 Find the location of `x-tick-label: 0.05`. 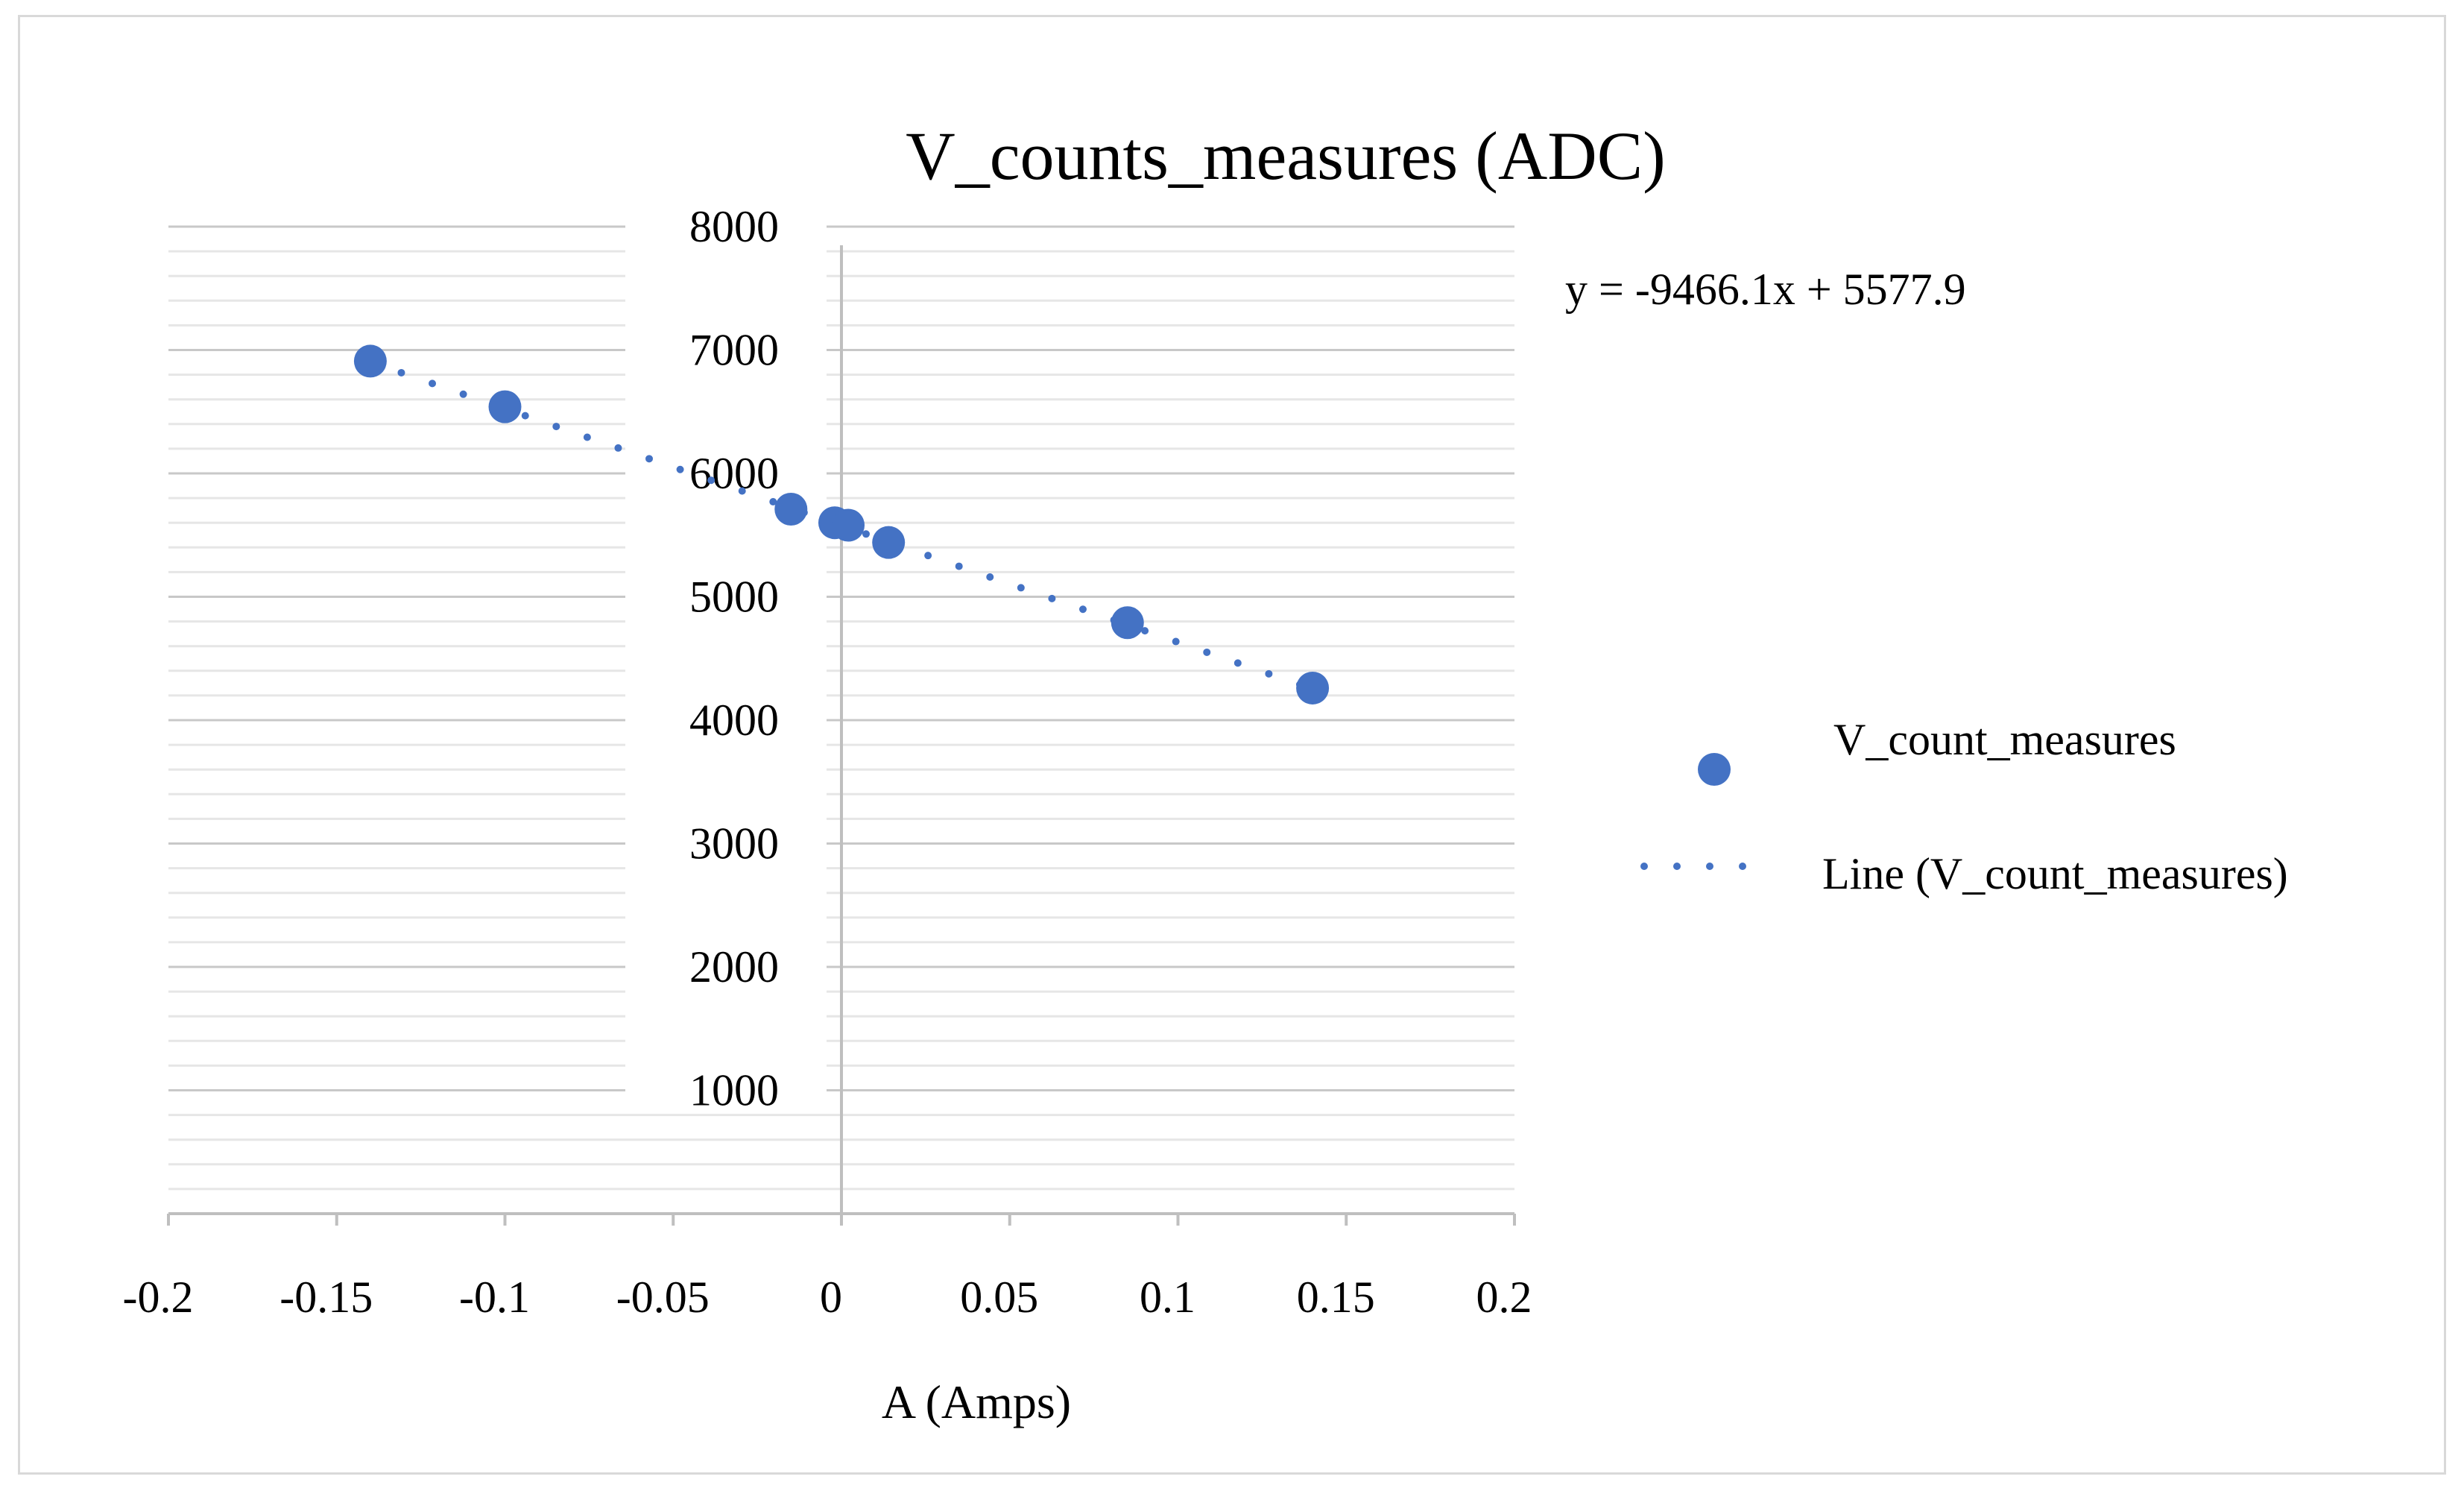

x-tick-label: 0.05 is located at coordinates (999, 1297).